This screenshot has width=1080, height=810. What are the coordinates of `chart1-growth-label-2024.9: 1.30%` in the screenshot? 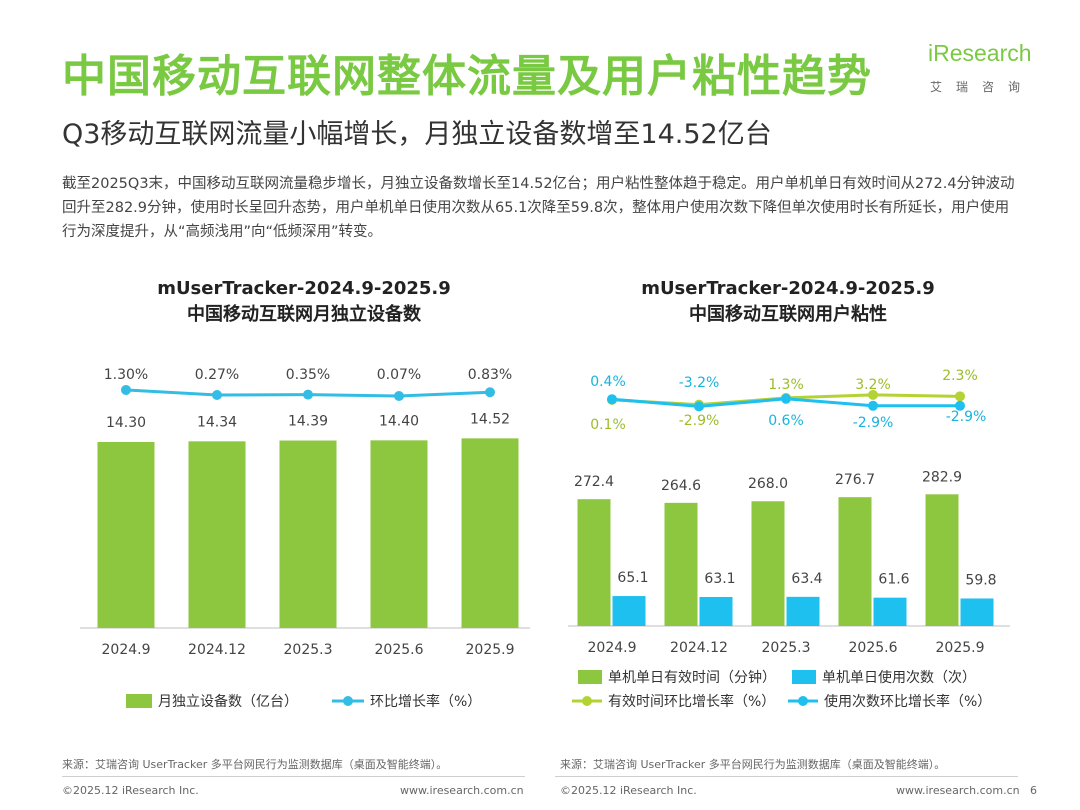 It's located at (126, 375).